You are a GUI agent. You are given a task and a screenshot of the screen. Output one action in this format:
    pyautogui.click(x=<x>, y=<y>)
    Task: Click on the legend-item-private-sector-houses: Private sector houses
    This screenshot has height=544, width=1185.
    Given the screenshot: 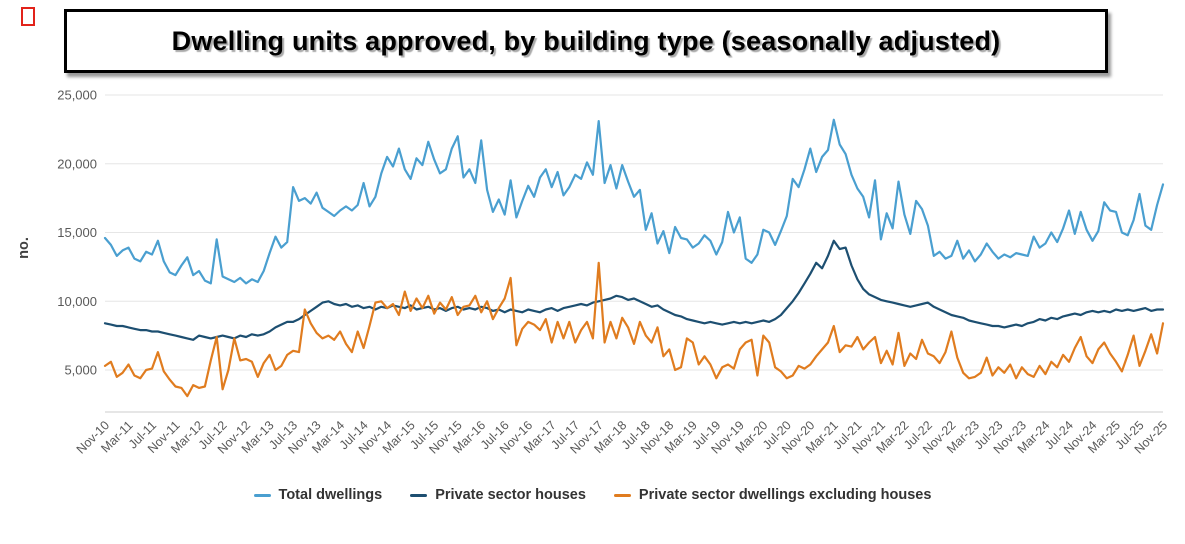 What is the action you would take?
    pyautogui.click(x=498, y=495)
    